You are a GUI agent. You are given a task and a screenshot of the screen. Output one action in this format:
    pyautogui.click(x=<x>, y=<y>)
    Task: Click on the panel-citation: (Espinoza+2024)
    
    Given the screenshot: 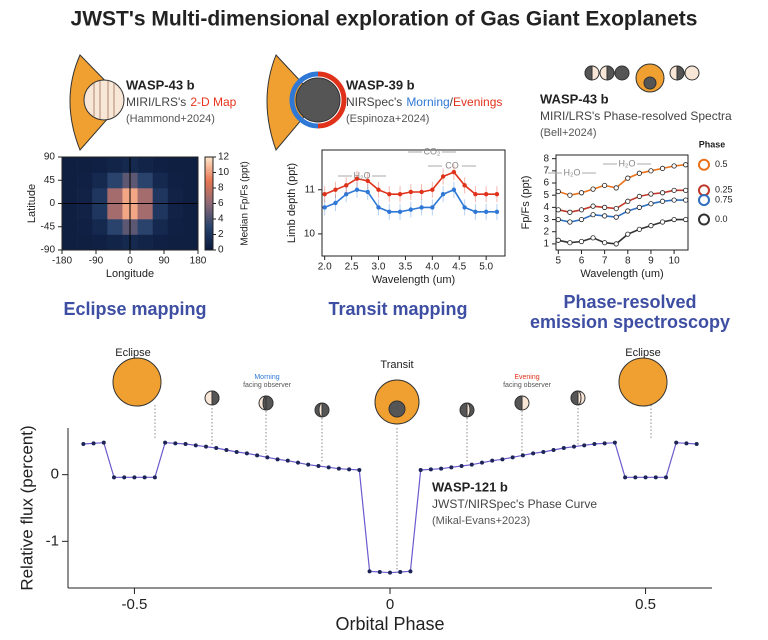 What is the action you would take?
    pyautogui.click(x=387, y=119)
    